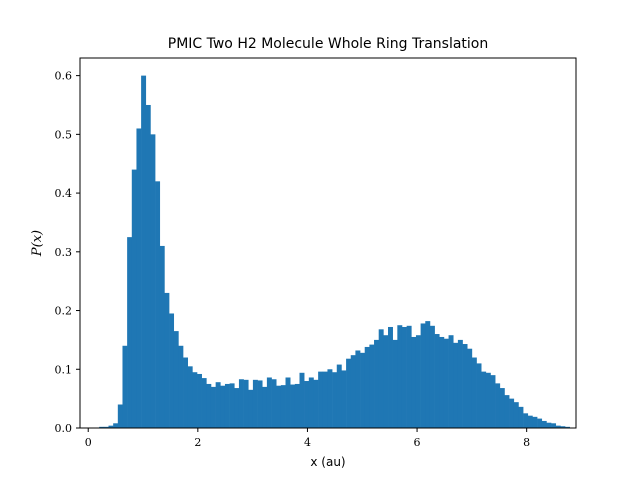 The image size is (640, 480). What do you see at coordinates (64, 76) in the screenshot?
I see `y-tick-label: 0.6` at bounding box center [64, 76].